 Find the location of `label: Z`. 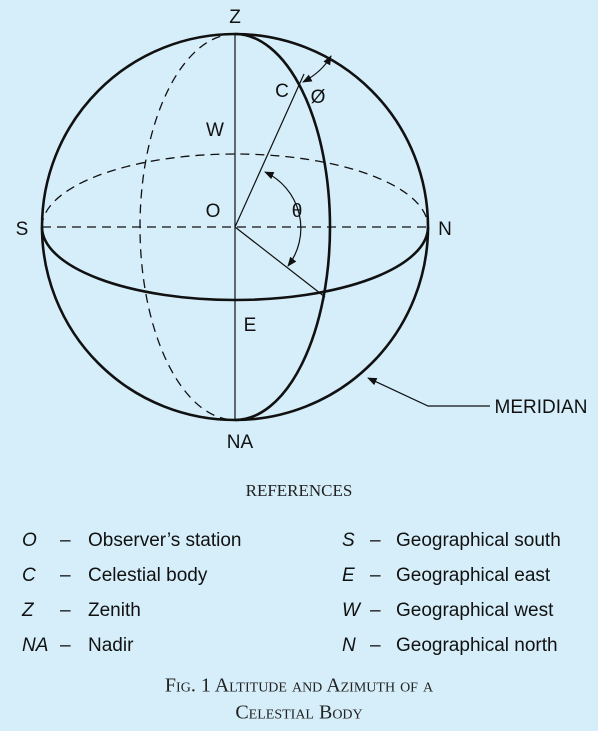

label: Z is located at coordinates (235, 17).